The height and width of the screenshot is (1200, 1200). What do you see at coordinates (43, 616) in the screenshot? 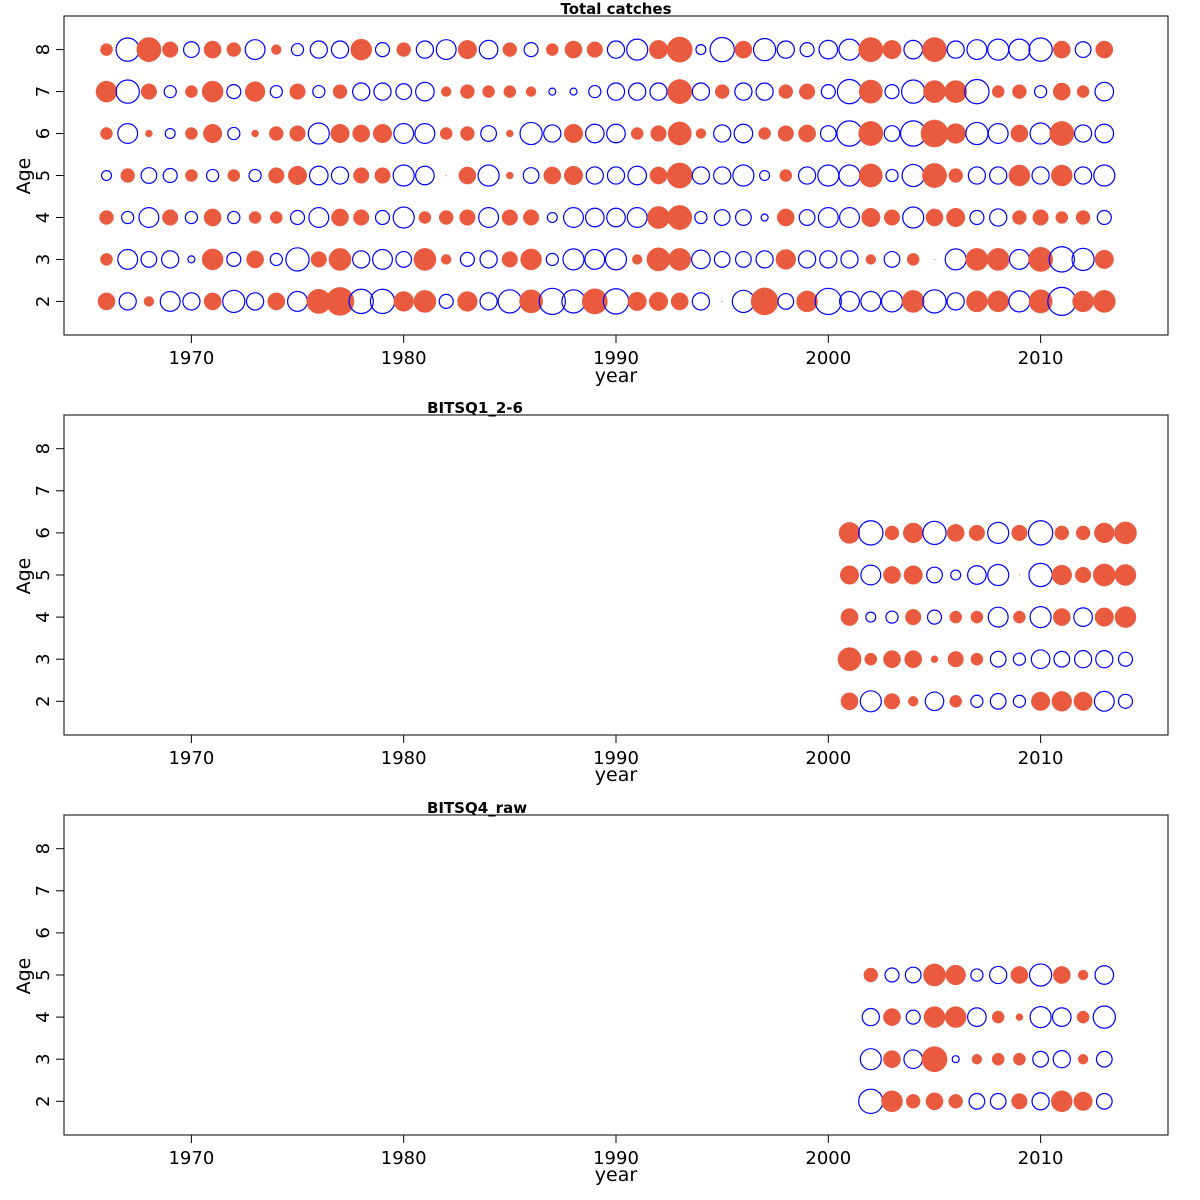
I see `y-tick-label: 4` at bounding box center [43, 616].